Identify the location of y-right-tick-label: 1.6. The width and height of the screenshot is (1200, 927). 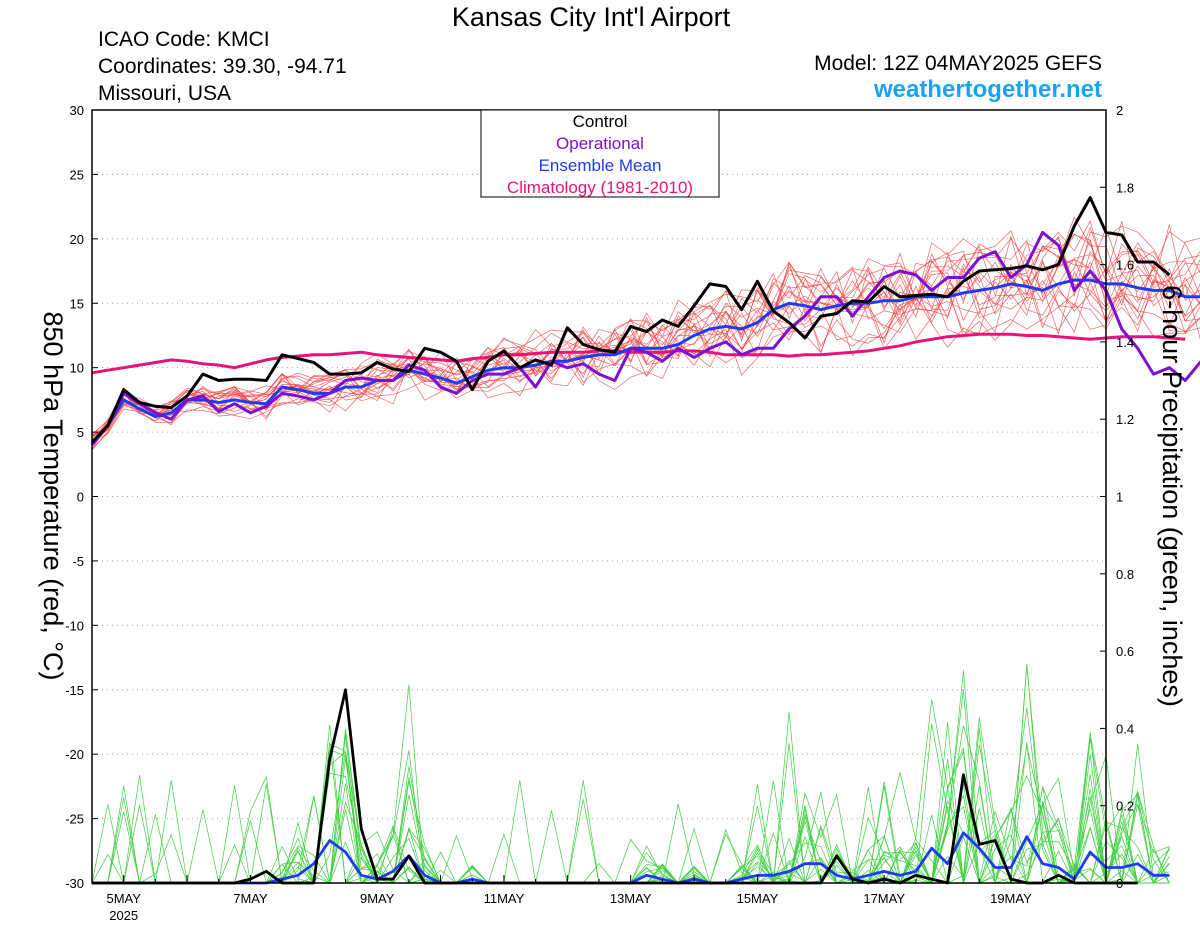
(1125, 265).